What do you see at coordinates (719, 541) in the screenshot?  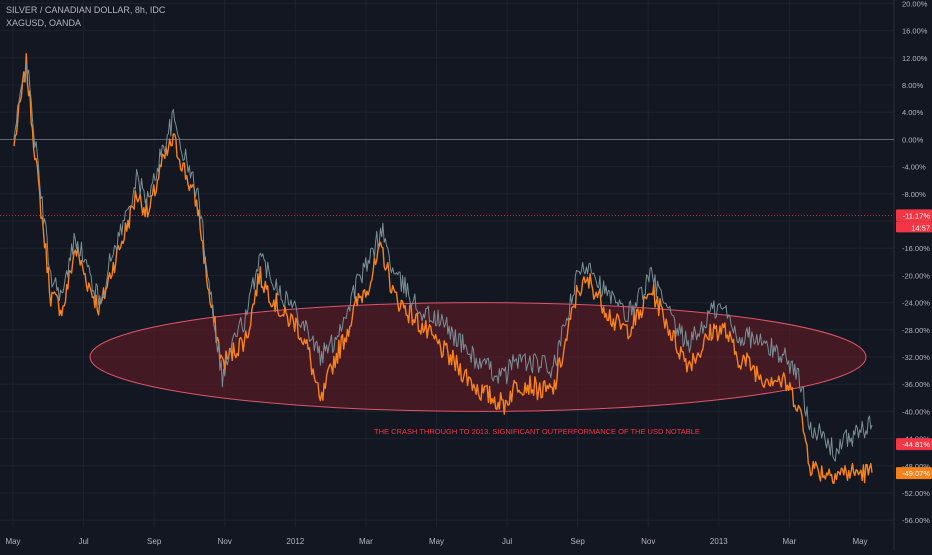 I see `x-tick-label: 2013` at bounding box center [719, 541].